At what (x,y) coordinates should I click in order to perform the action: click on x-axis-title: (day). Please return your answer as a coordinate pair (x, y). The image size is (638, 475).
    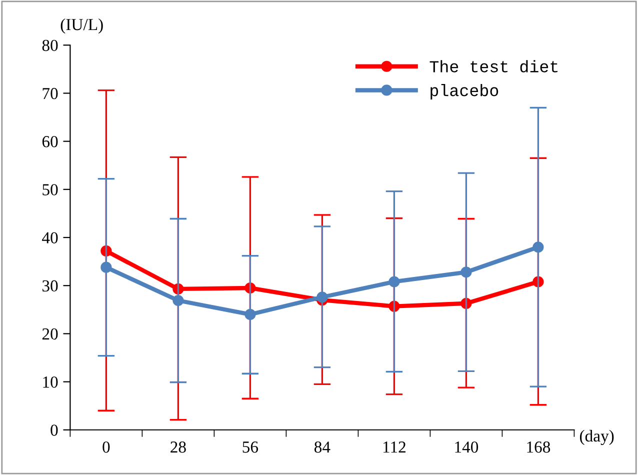
    Looking at the image, I should click on (597, 438).